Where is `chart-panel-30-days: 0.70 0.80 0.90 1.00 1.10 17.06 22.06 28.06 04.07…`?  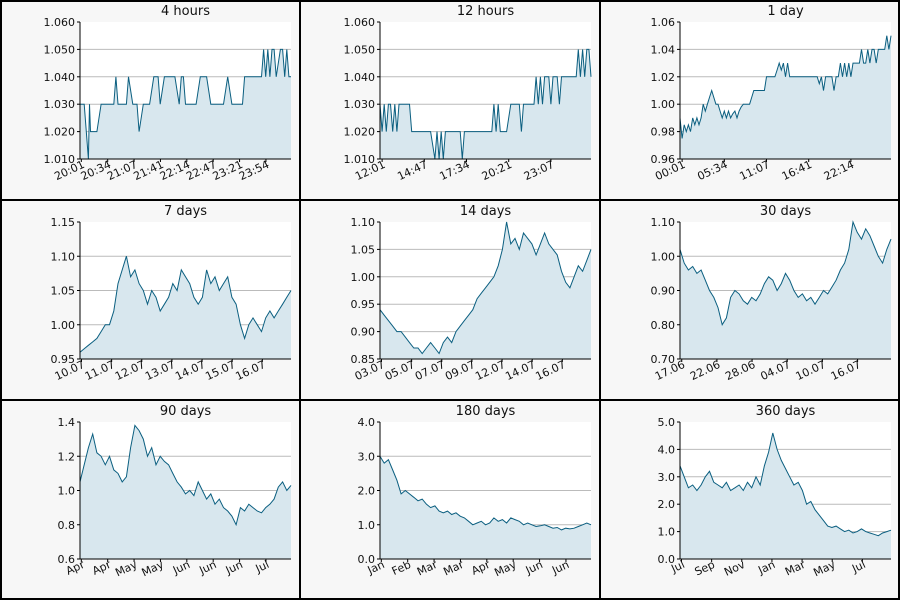 chart-panel-30-days: 0.70 0.80 0.90 1.00 1.10 17.06 22.06 28.06 04.07… is located at coordinates (750, 300).